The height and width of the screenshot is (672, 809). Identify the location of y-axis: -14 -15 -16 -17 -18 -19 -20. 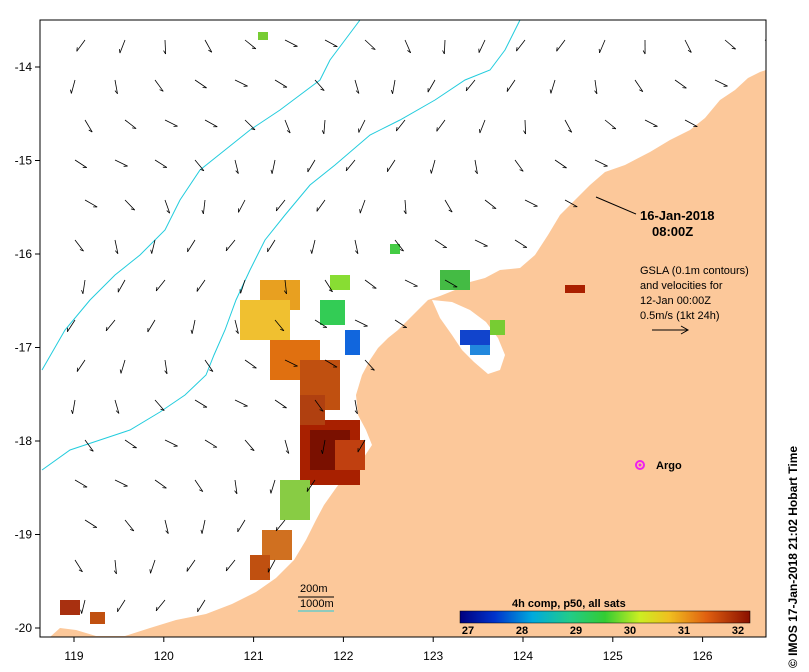
(27, 347).